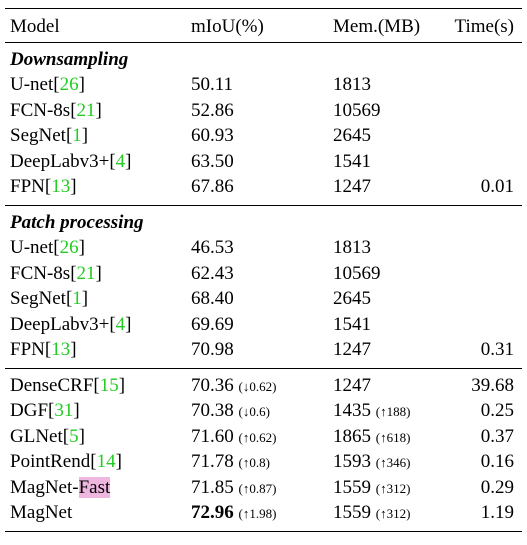 Image resolution: width=527 pixels, height=545 pixels. I want to click on miou-value: 71.60, so click(212, 436).